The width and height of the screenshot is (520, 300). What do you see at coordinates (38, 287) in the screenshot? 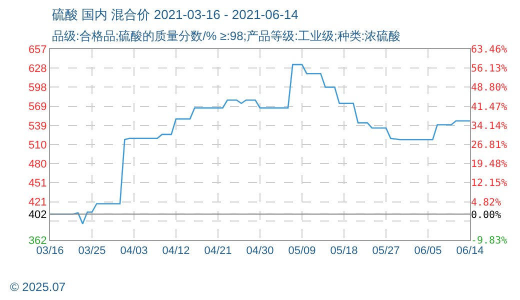
I see `text: © 2025.07` at bounding box center [38, 287].